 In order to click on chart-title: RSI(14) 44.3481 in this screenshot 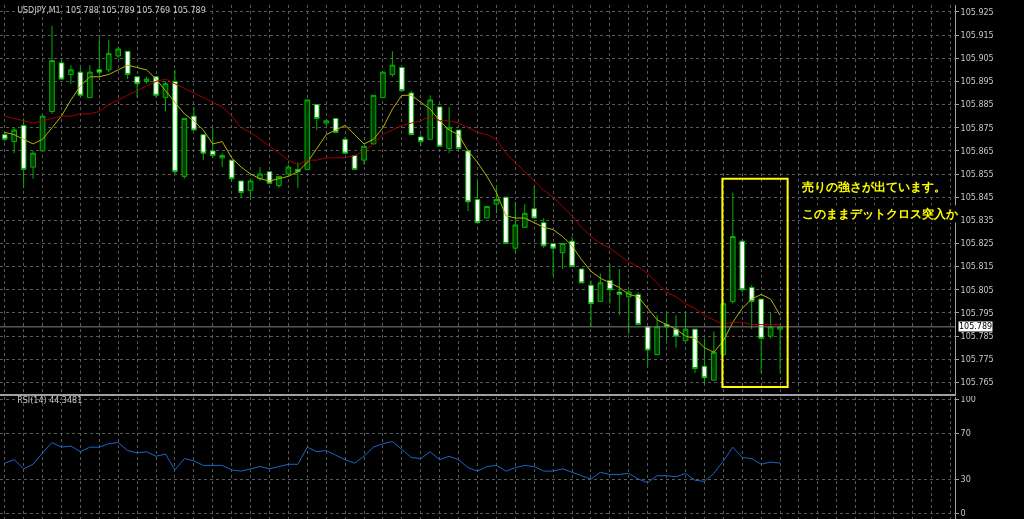, I will do `click(50, 401)`.